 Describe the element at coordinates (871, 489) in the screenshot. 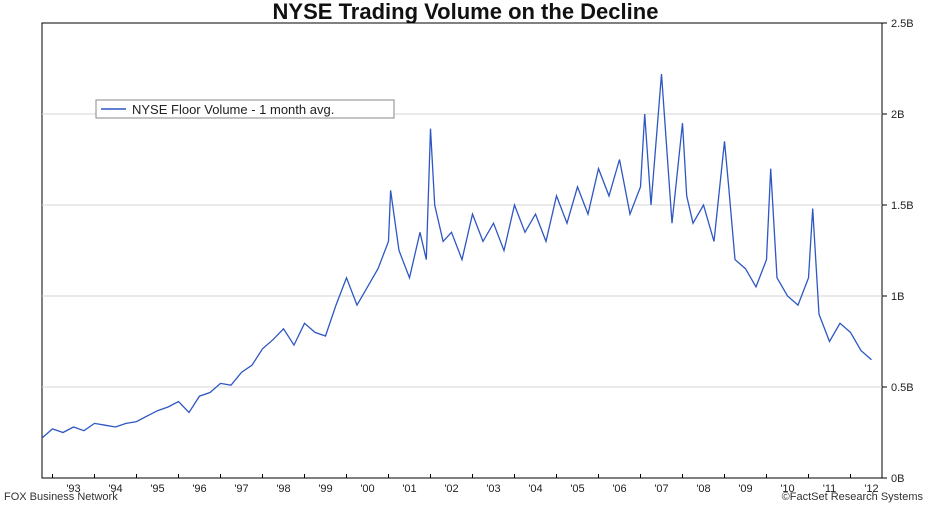

I see `x-tick-label: '12` at that location.